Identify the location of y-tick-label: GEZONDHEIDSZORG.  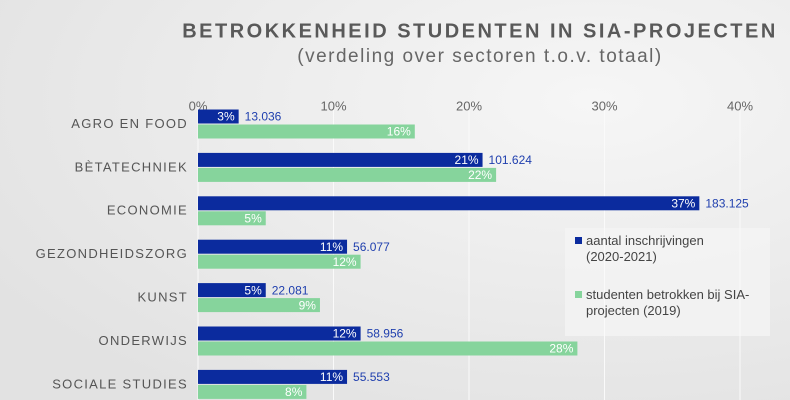
(112, 253).